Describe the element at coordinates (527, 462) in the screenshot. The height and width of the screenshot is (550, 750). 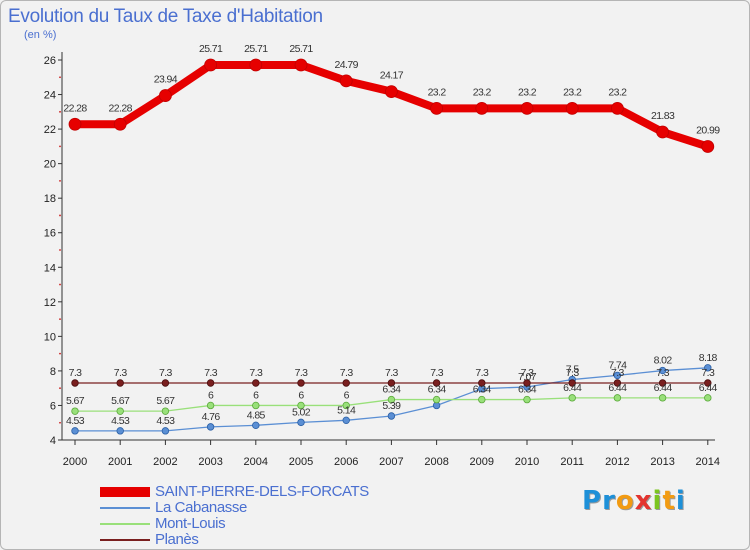
I see `x-tick-label: 2010` at that location.